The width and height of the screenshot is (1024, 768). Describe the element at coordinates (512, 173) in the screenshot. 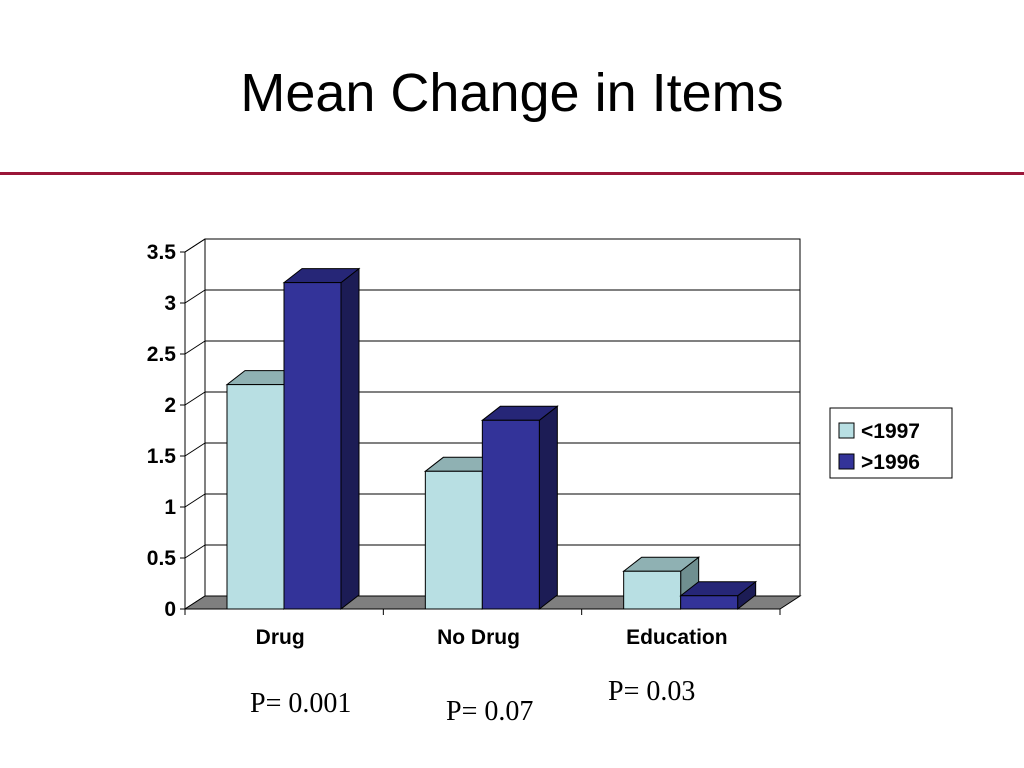

I see `title-divider` at that location.